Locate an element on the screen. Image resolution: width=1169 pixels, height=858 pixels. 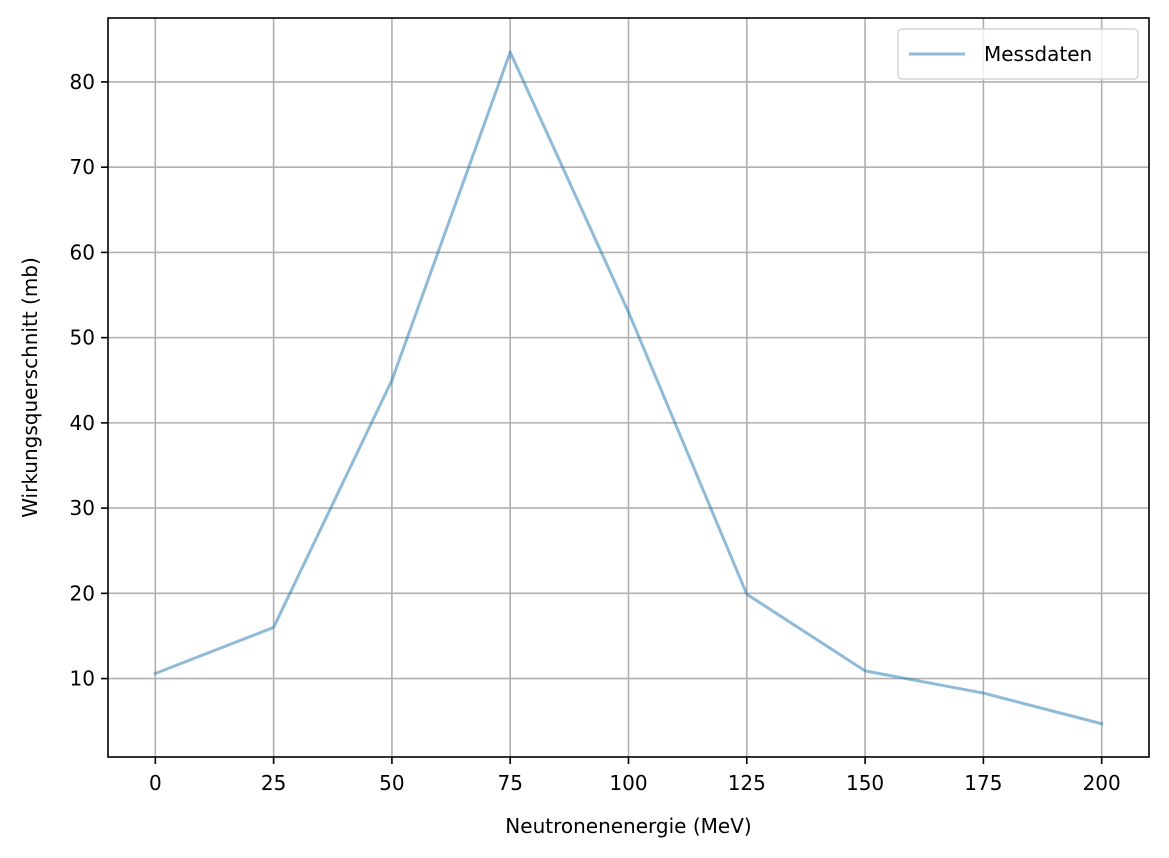
y-axis-label: Wirkungsquerschnitt (mb) is located at coordinates (30, 387).